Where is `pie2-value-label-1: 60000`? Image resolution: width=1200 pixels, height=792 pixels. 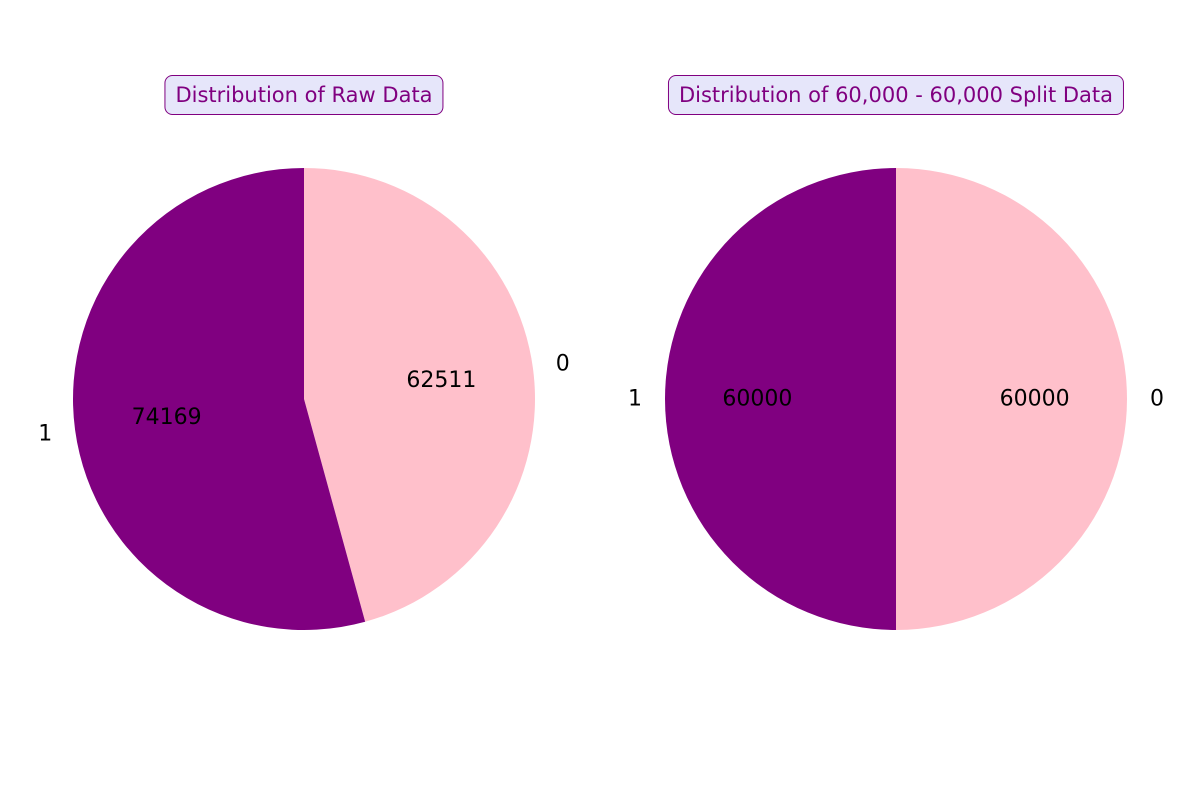
pie2-value-label-1: 60000 is located at coordinates (757, 399).